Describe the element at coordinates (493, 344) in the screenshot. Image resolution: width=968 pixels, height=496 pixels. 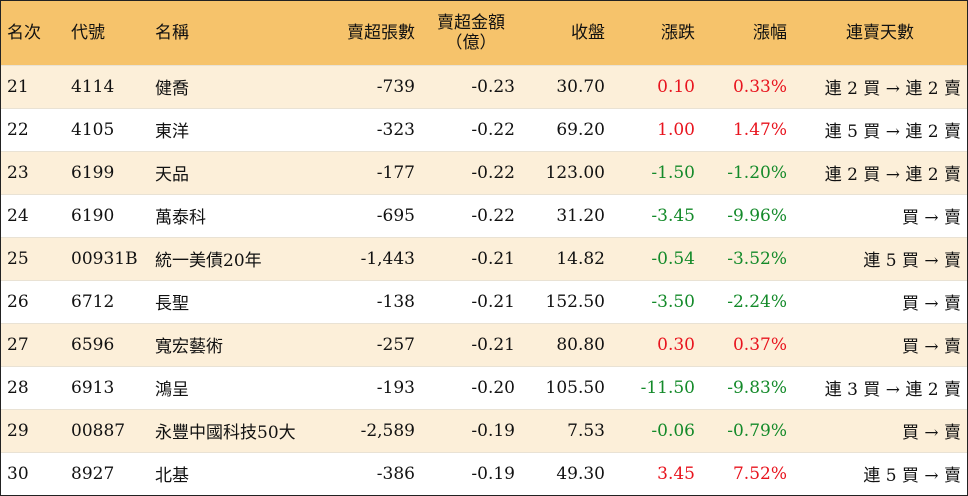
I see `cell-net-sell-amount: -0.21` at that location.